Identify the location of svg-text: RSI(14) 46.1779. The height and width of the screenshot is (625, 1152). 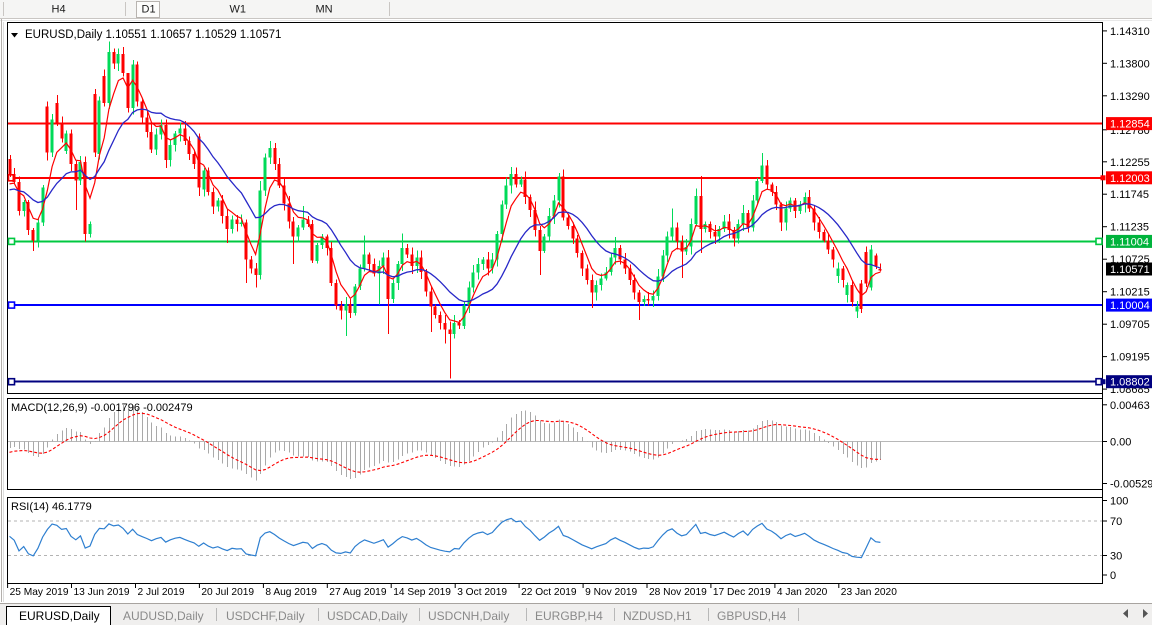
(51, 507).